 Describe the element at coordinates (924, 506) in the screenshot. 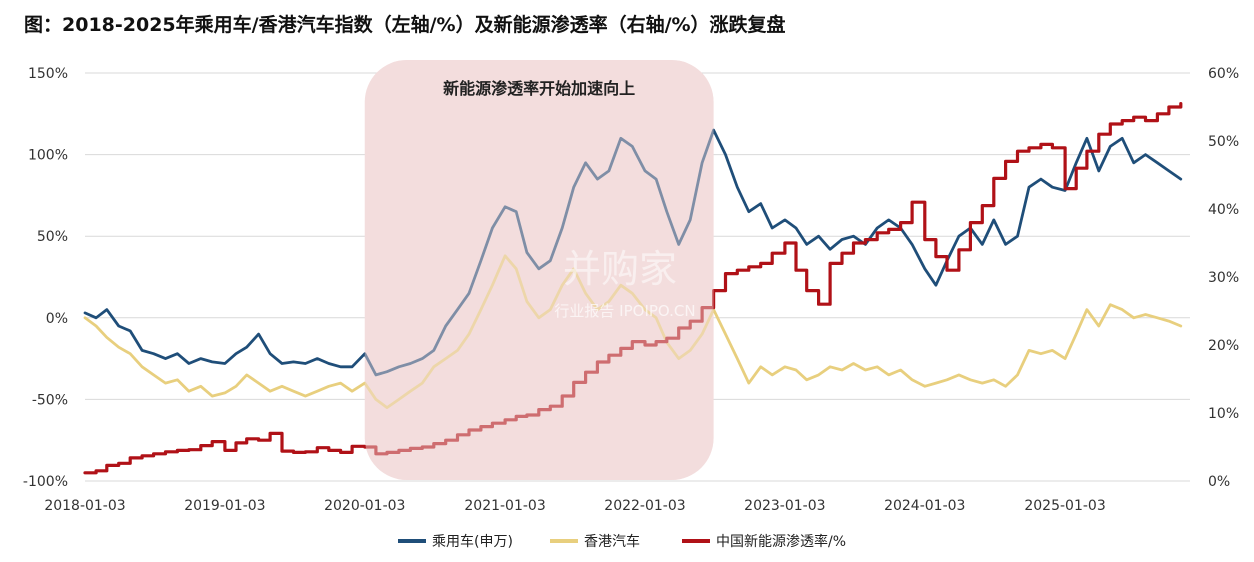

I see `x-tick-label: 2024-01-03` at that location.